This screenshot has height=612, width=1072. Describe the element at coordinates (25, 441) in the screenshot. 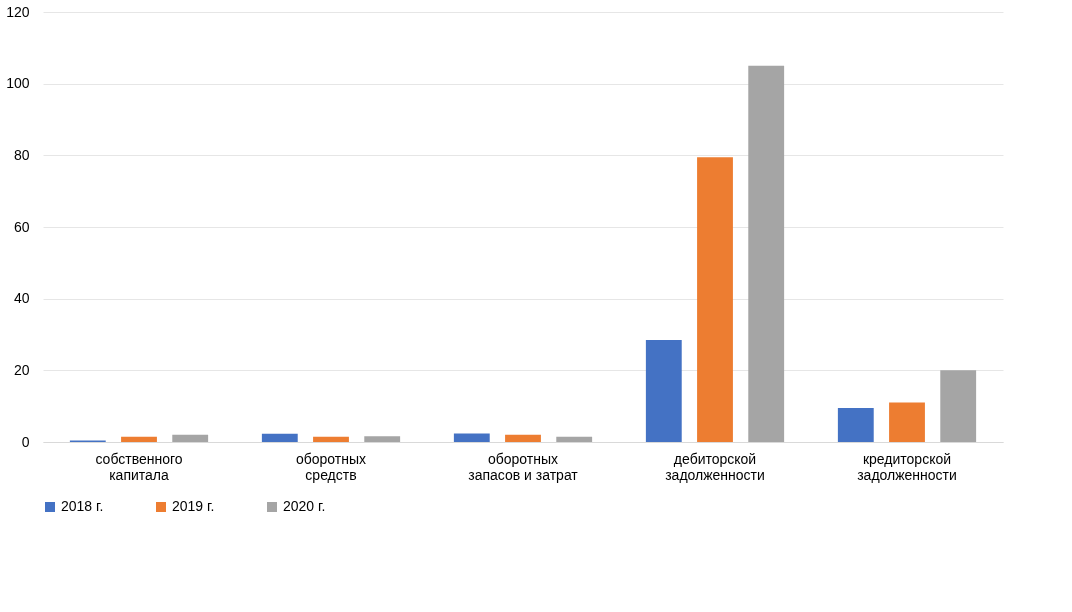

I see `y-tick-label: 0` at that location.